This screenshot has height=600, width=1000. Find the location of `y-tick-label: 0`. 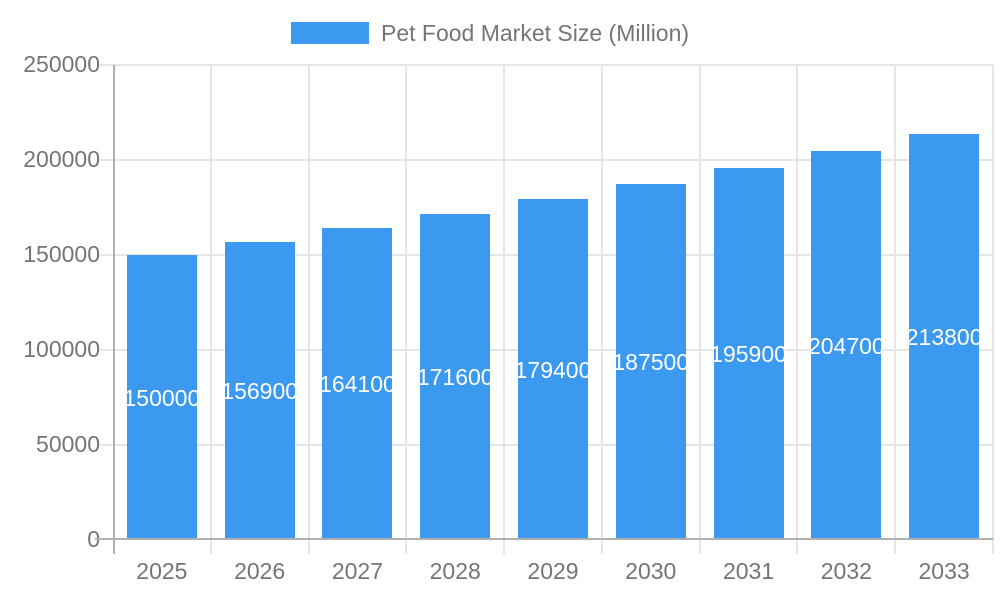

y-tick-label: 0 is located at coordinates (93, 539).